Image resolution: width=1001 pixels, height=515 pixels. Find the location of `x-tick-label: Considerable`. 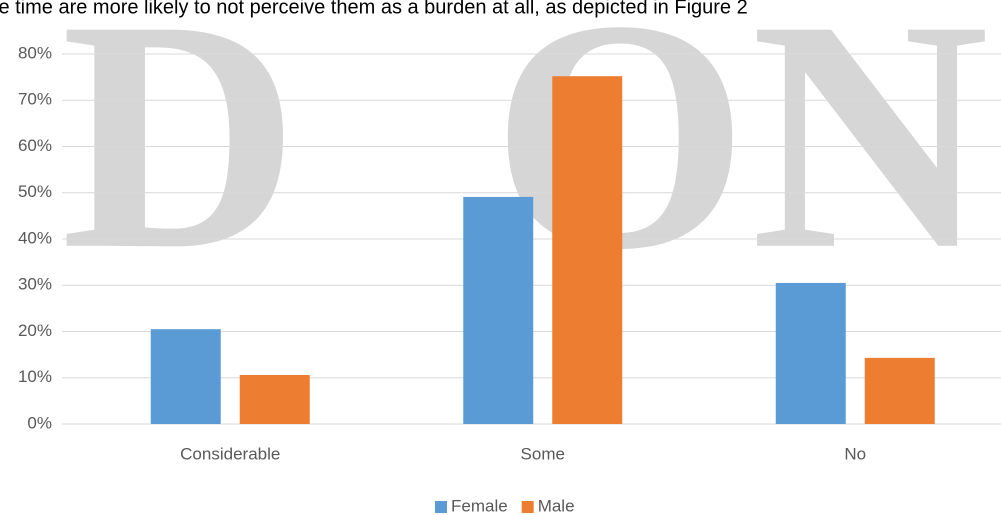

x-tick-label: Considerable is located at coordinates (230, 453).